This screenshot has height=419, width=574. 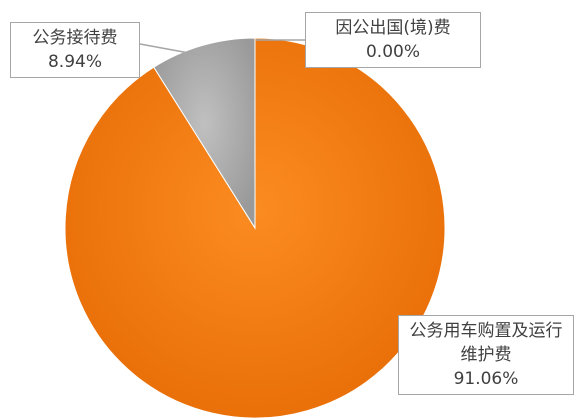 What do you see at coordinates (204, 133) in the screenshot?
I see `pie-slice` at bounding box center [204, 133].